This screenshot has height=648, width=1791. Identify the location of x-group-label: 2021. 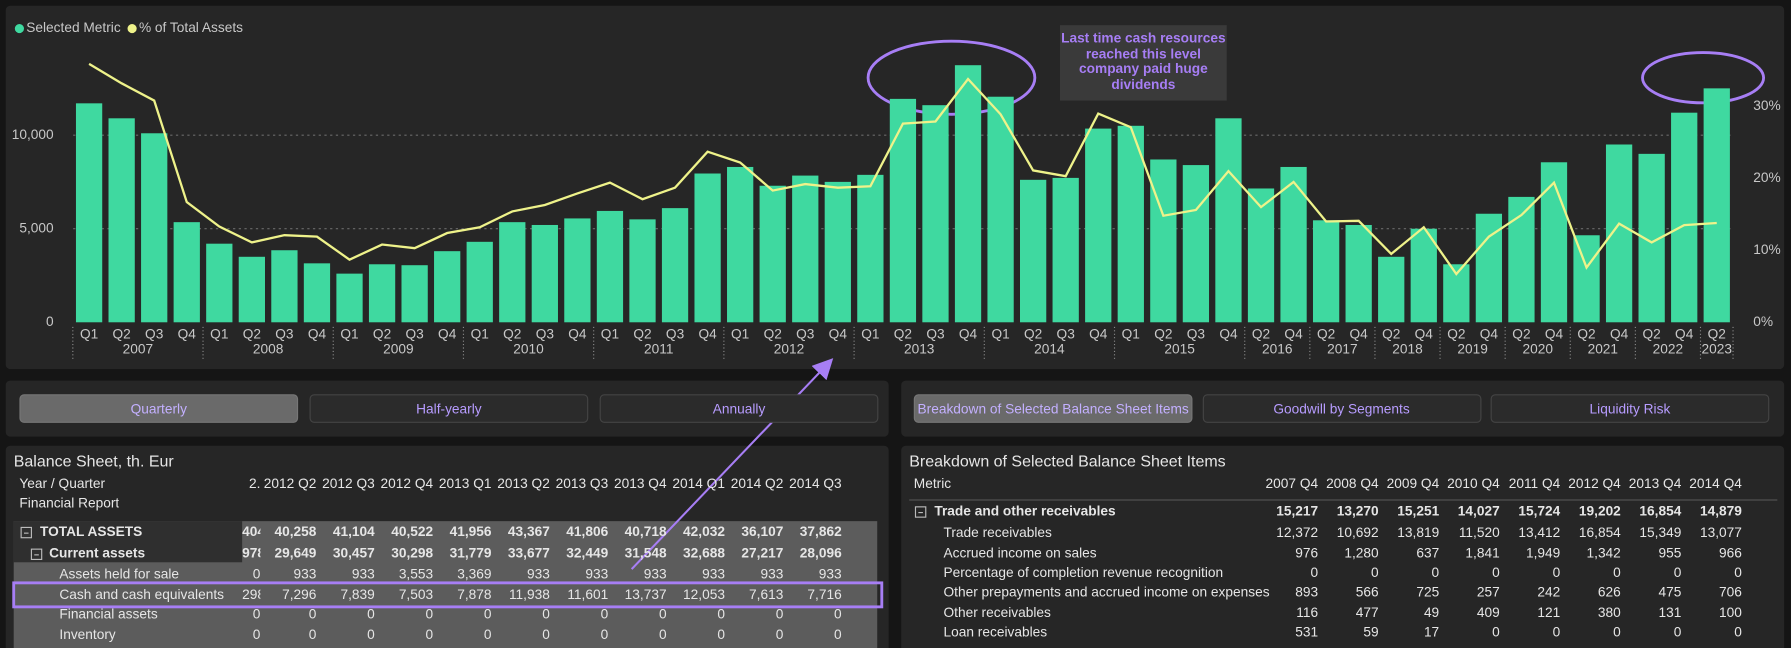
(1603, 348).